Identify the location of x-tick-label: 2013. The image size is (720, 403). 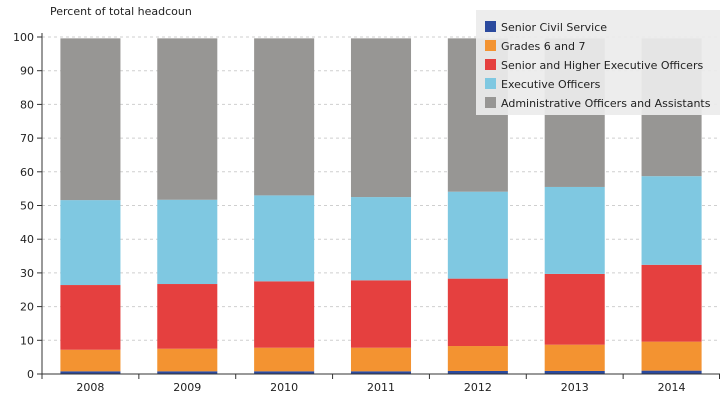
(575, 387).